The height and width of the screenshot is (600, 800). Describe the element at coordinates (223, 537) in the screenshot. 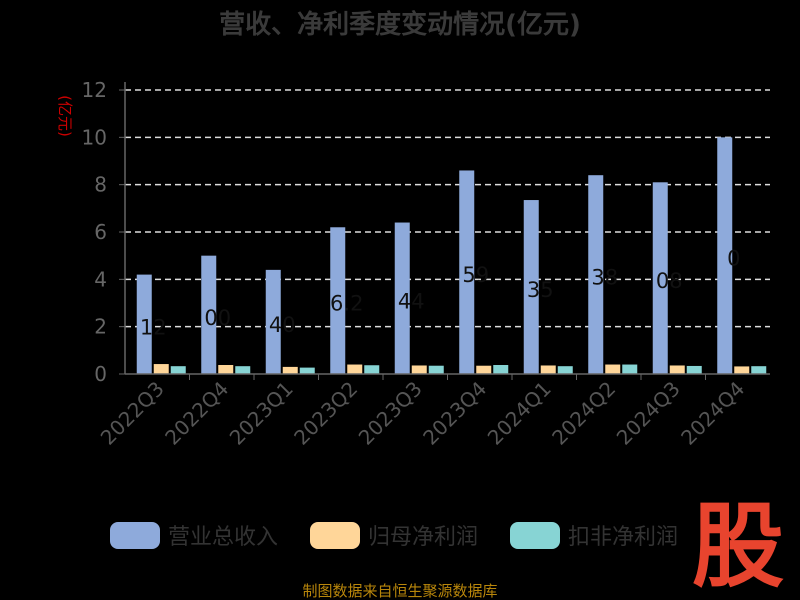

I see `legend-label-0: 营业总收入` at that location.